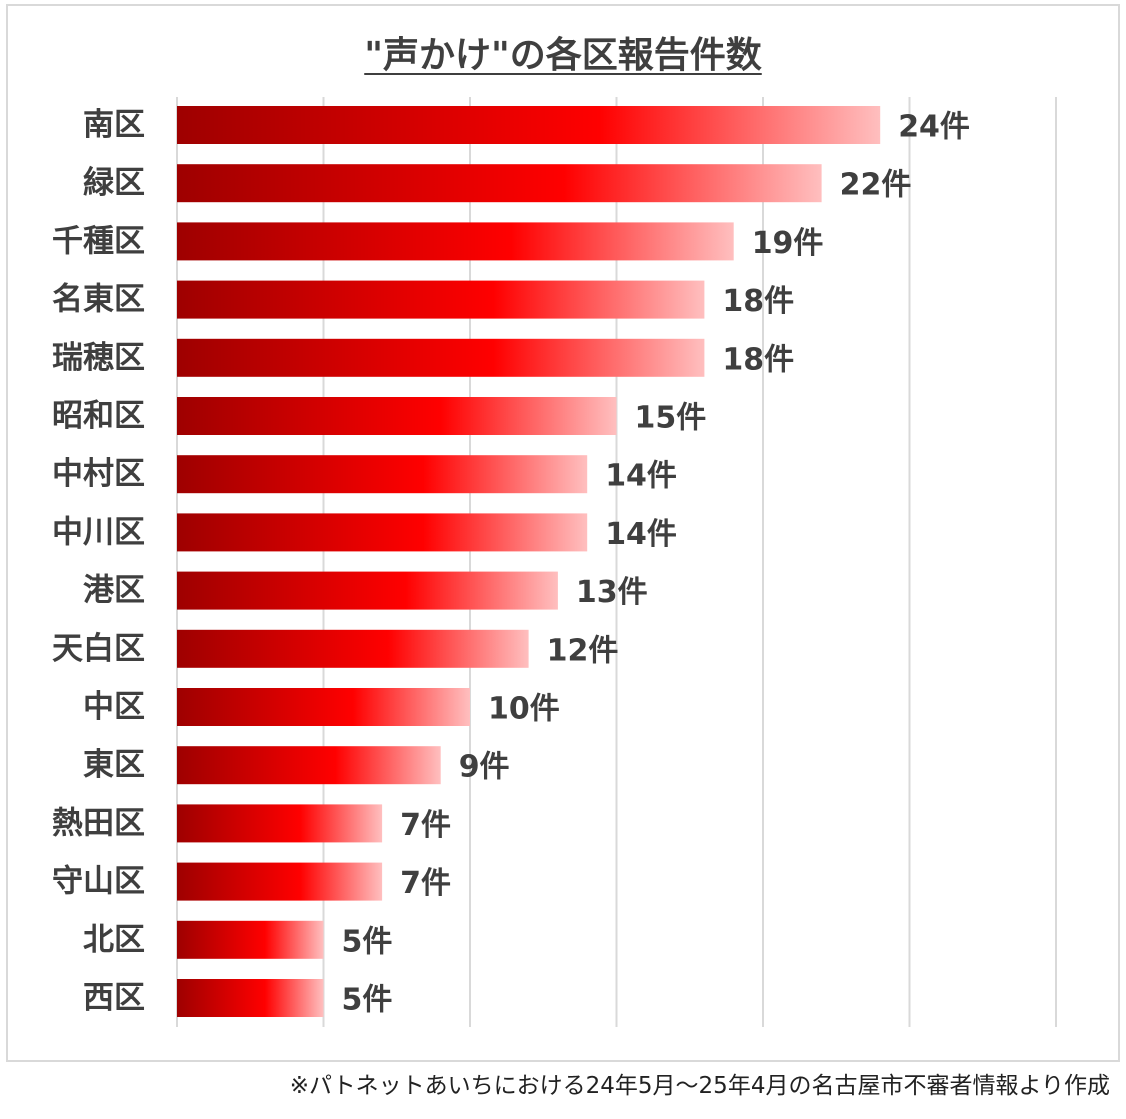  I want to click on data-label: 22件, so click(876, 185).